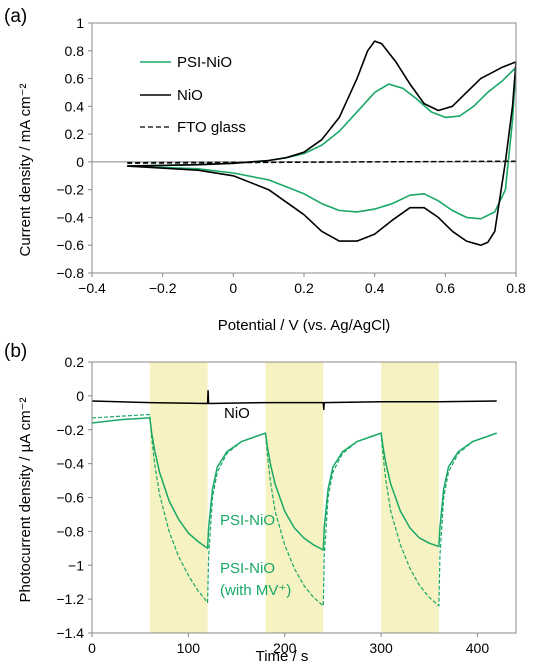 The width and height of the screenshot is (541, 666). What do you see at coordinates (375, 288) in the screenshot?
I see `panel-a-x-tick-label: 0.4` at bounding box center [375, 288].